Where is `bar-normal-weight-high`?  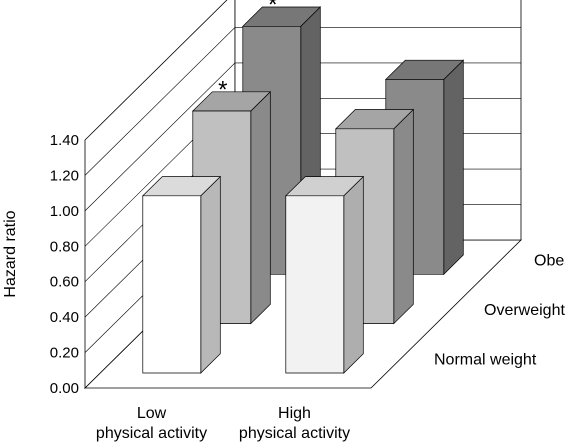
bar-normal-weight-high is located at coordinates (324, 274).